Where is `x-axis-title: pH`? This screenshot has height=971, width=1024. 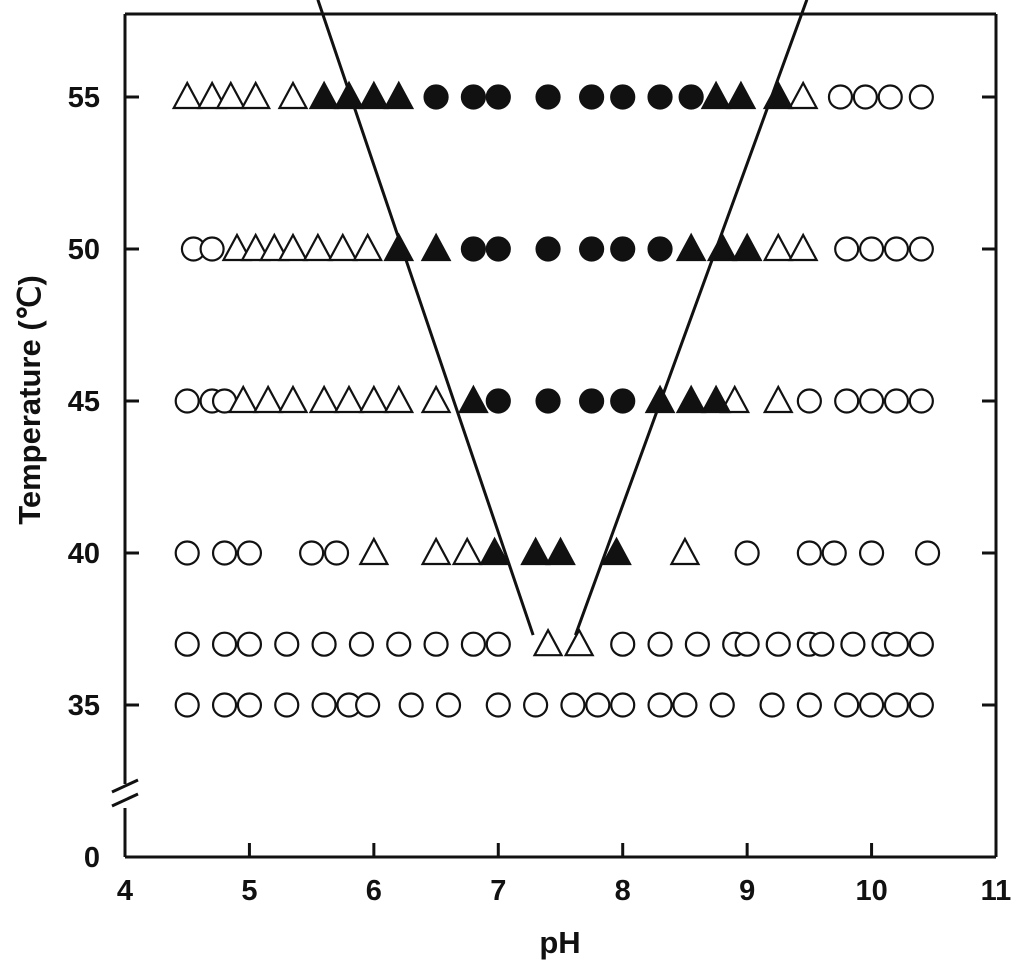
x-axis-title: pH is located at coordinates (559, 942).